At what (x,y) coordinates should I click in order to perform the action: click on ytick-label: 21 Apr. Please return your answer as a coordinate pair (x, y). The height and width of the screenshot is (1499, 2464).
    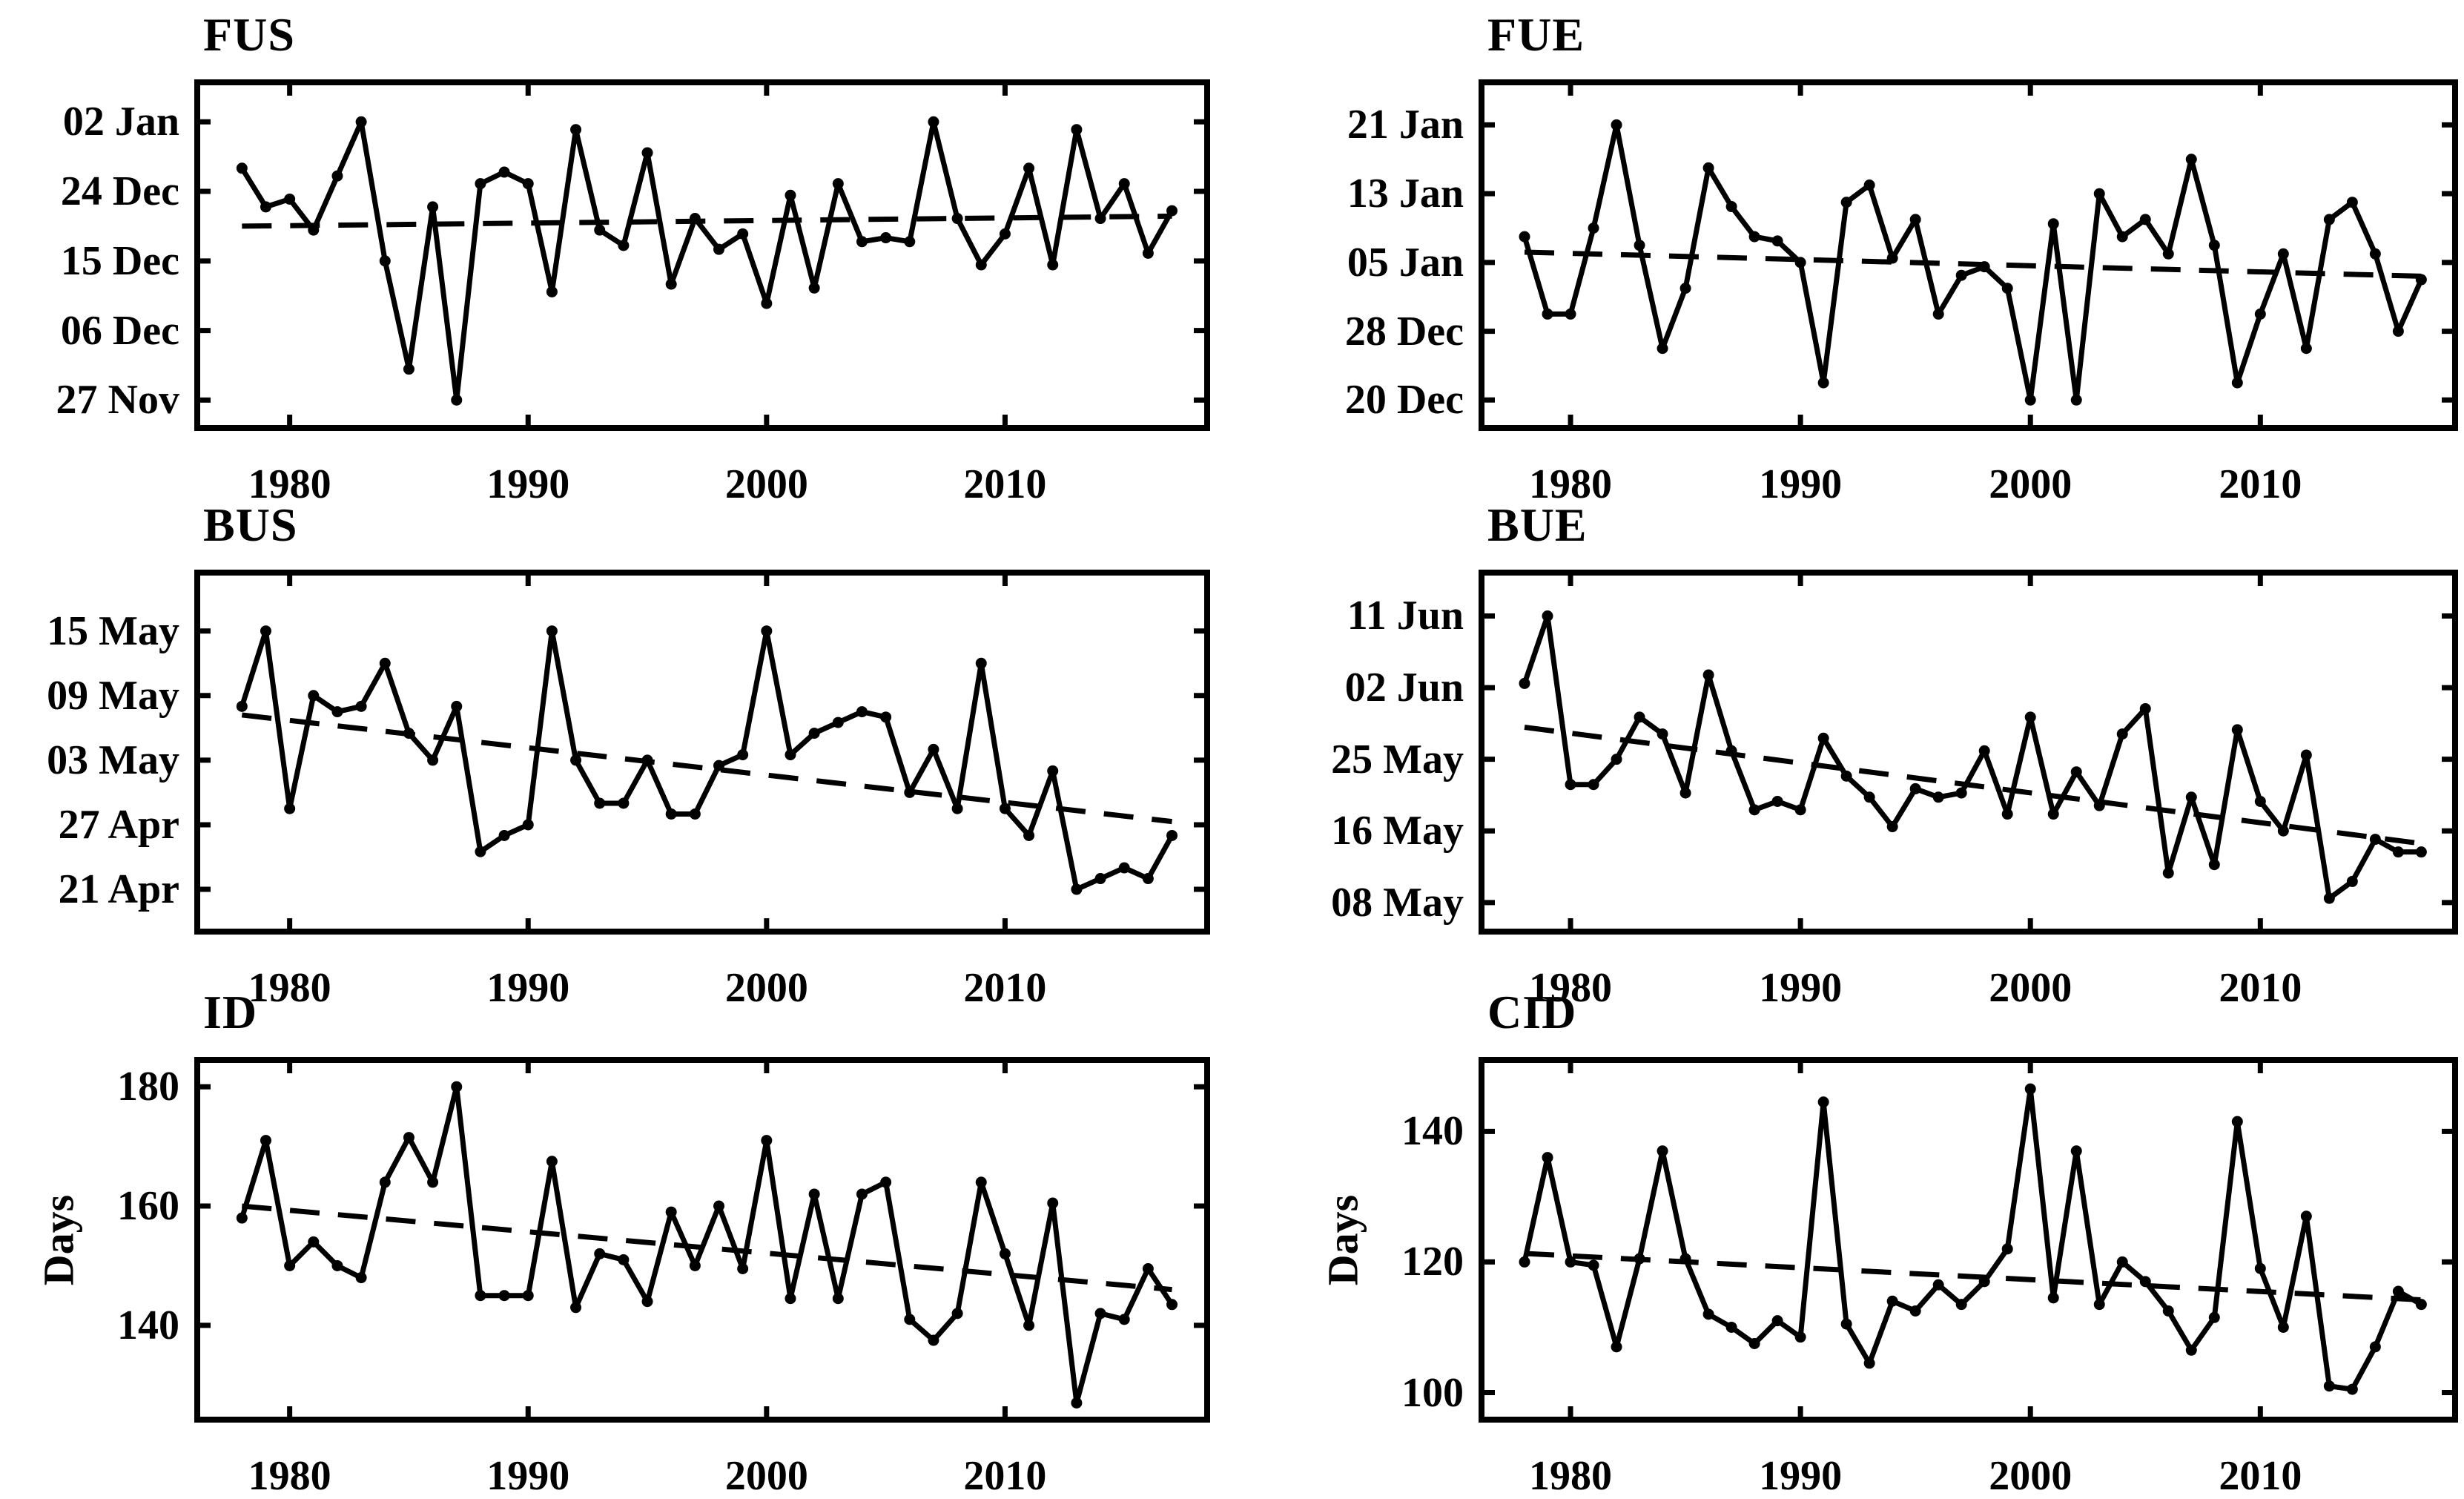
    Looking at the image, I should click on (119, 889).